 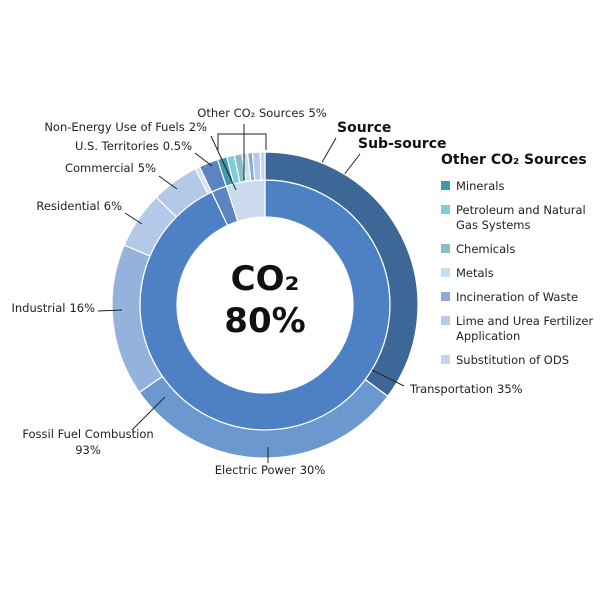 What do you see at coordinates (242, 137) in the screenshot?
I see `bracket` at bounding box center [242, 137].